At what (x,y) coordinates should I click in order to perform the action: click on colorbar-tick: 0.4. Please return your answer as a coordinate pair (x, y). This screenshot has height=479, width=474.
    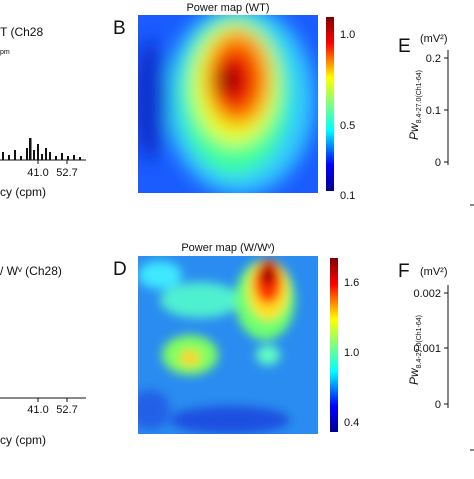
    Looking at the image, I should click on (351, 423).